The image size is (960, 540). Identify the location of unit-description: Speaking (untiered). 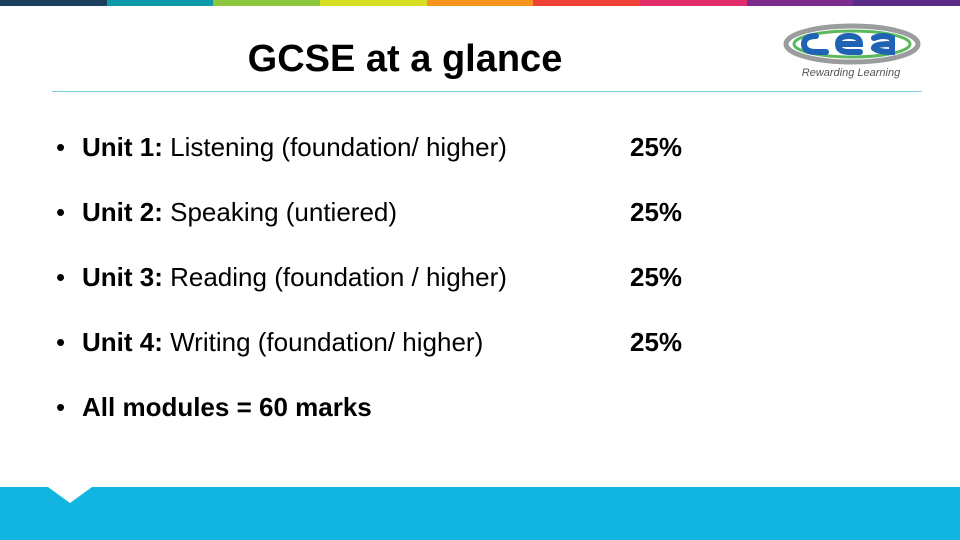
(280, 212).